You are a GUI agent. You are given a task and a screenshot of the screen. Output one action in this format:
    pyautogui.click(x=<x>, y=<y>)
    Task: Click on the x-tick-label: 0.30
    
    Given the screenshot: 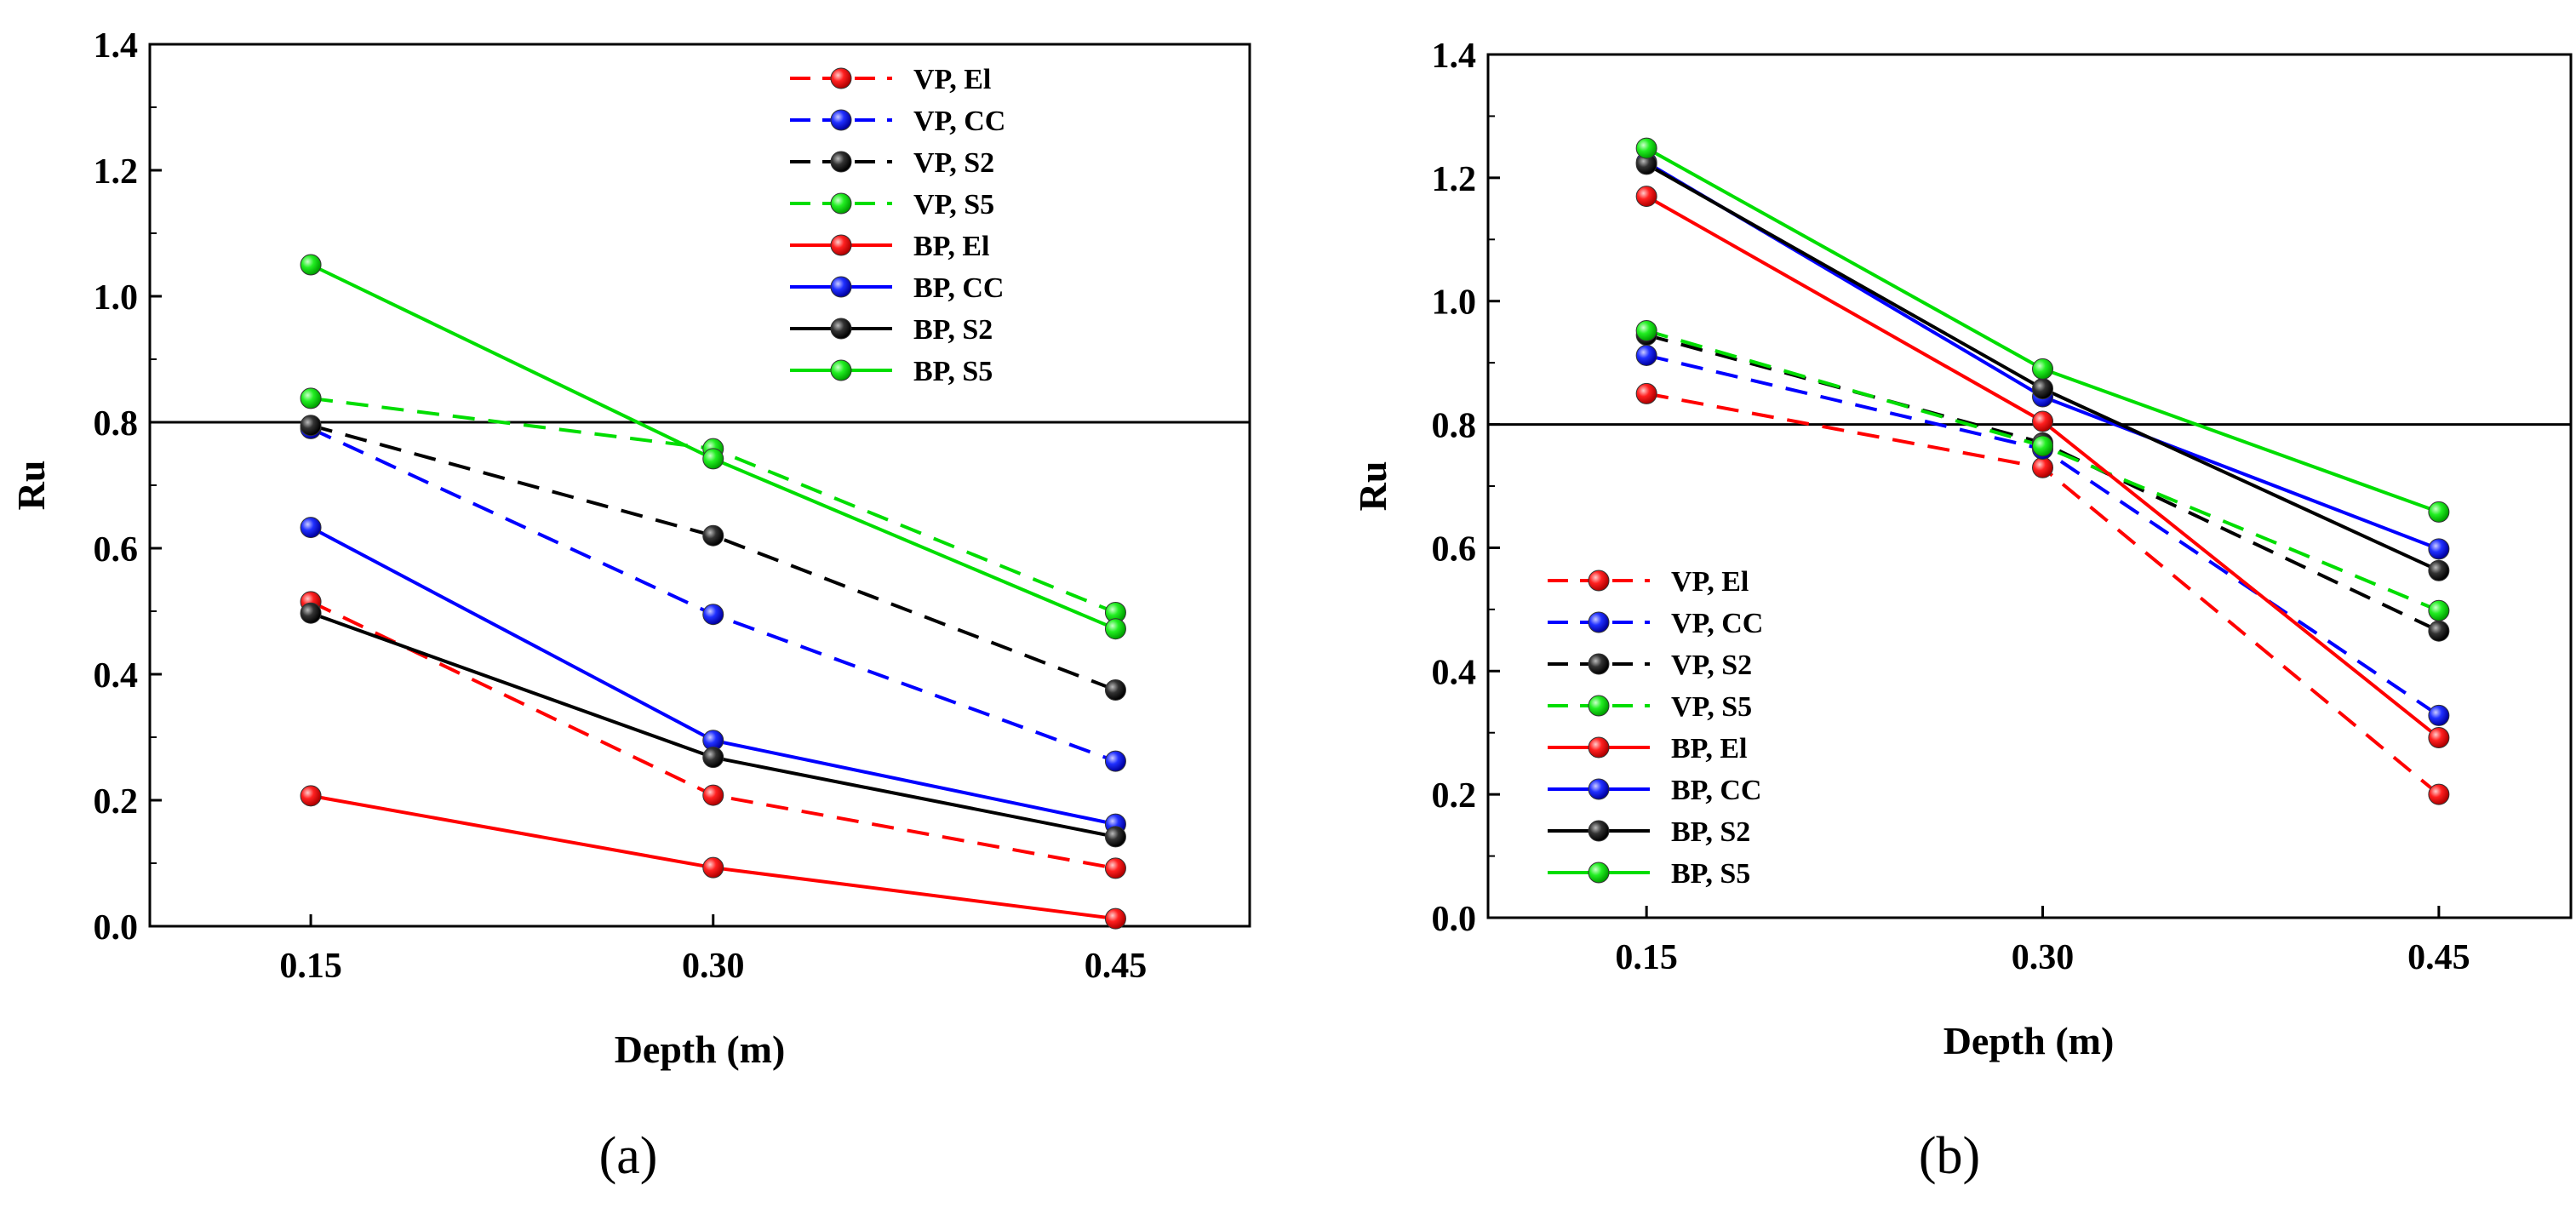 What is the action you would take?
    pyautogui.click(x=714, y=966)
    